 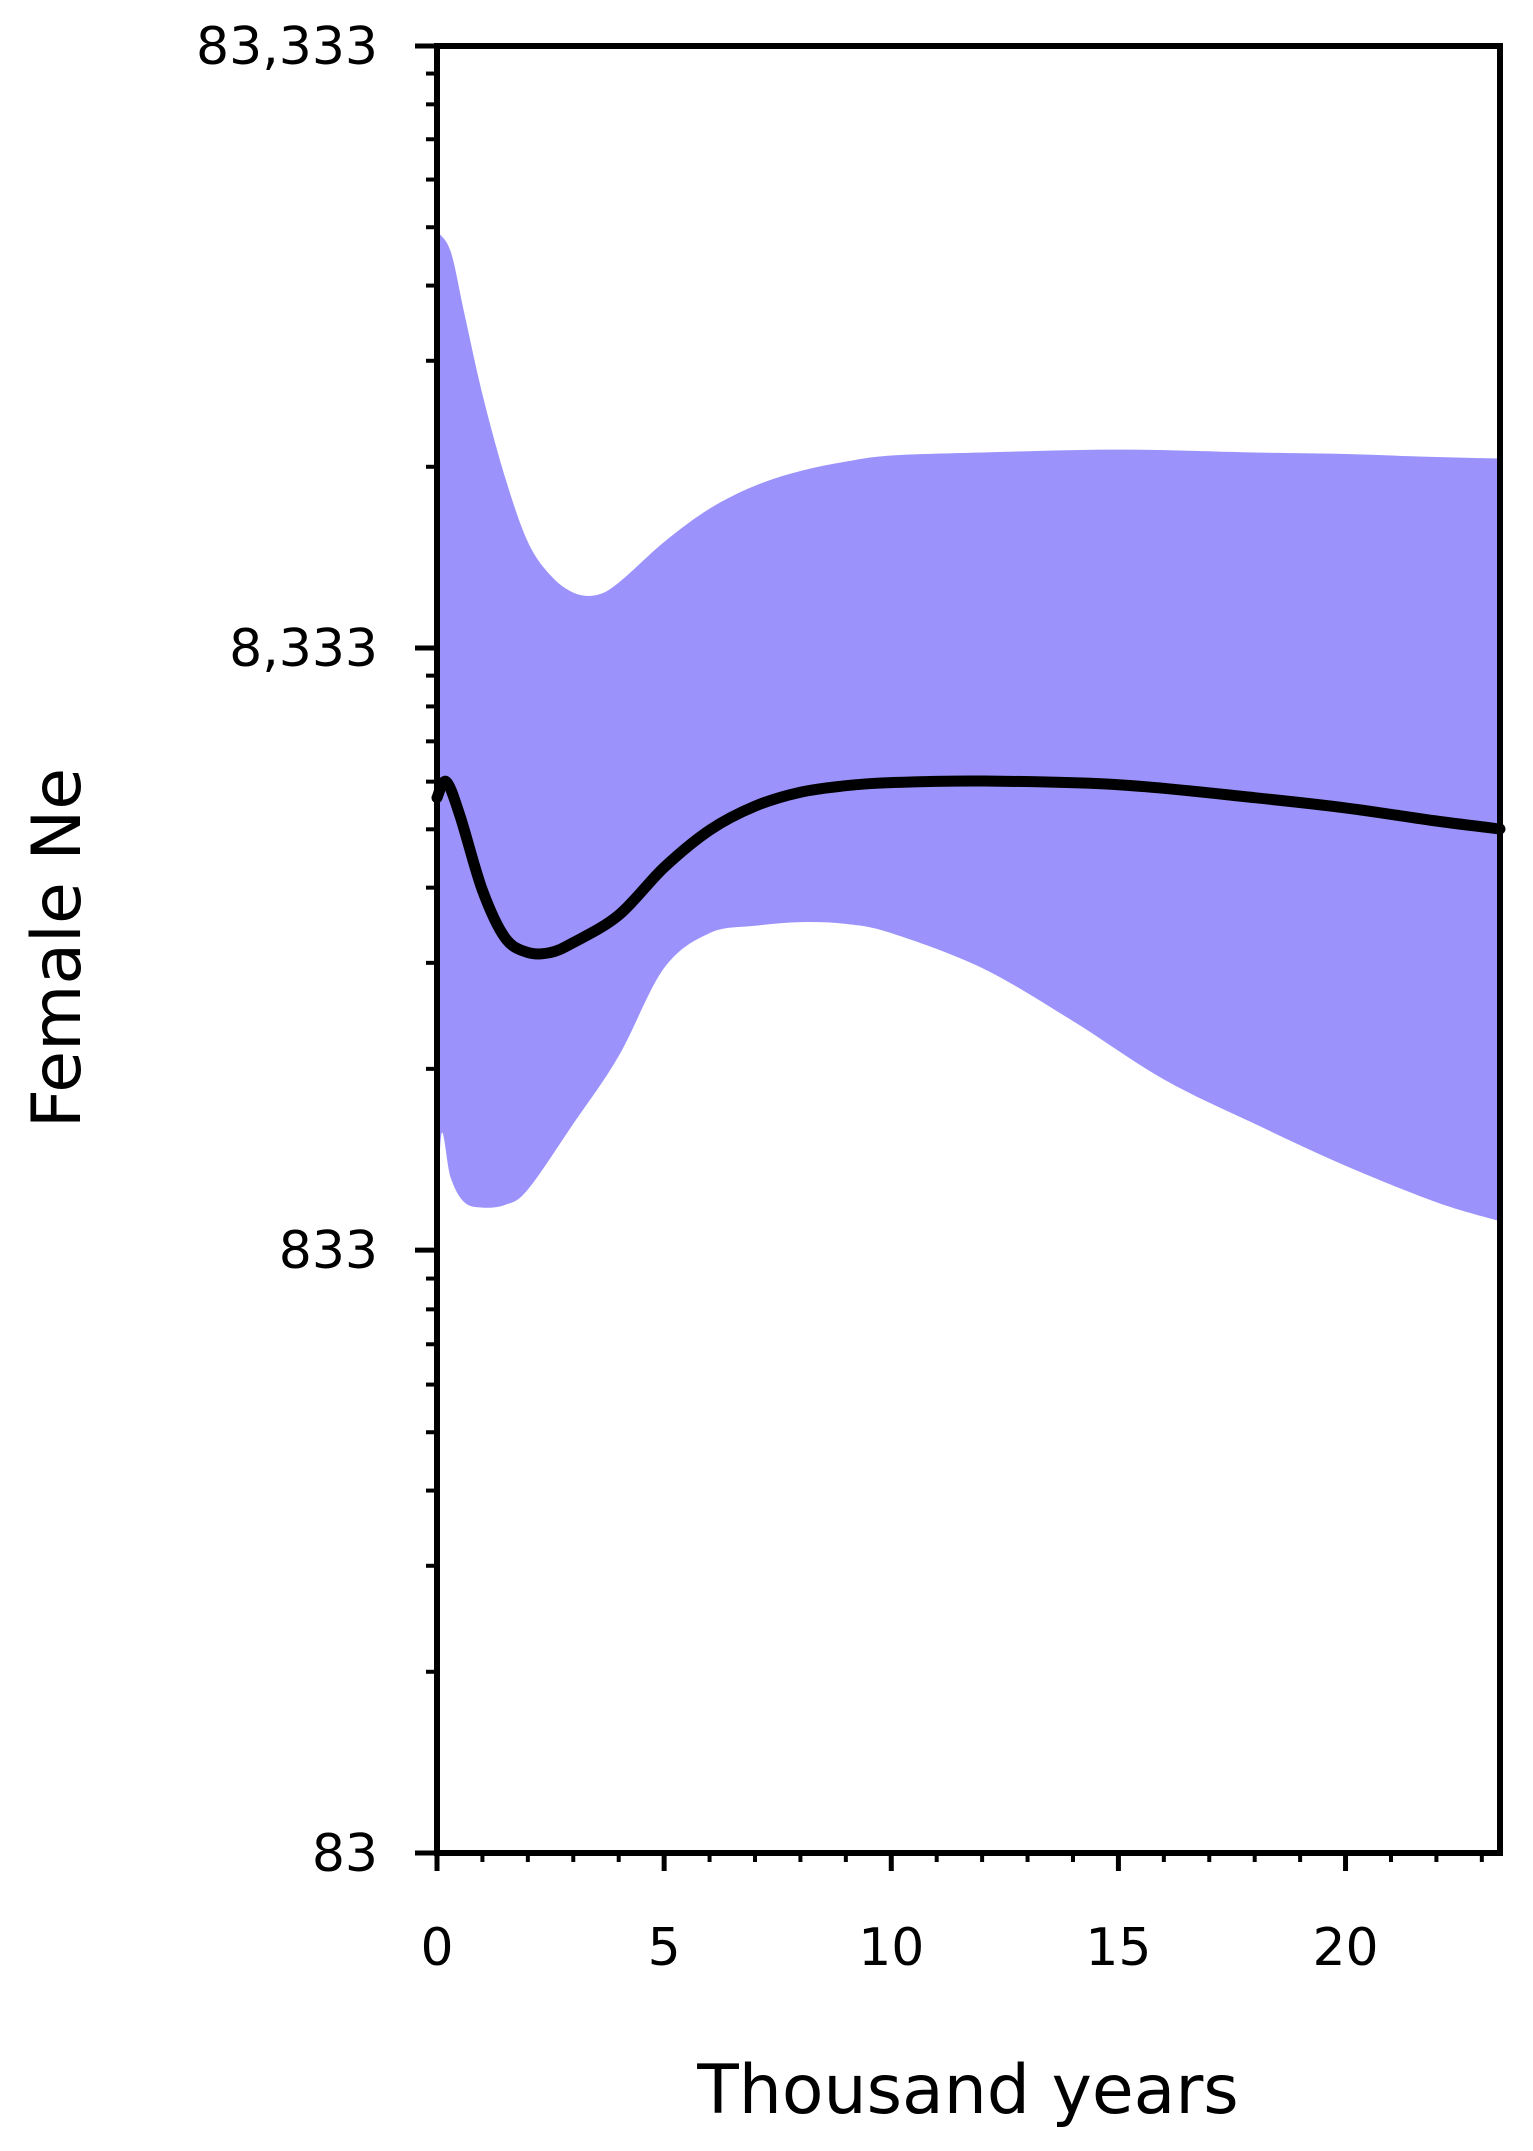 What do you see at coordinates (57, 948) in the screenshot?
I see `y-axis-title: Female Ne` at bounding box center [57, 948].